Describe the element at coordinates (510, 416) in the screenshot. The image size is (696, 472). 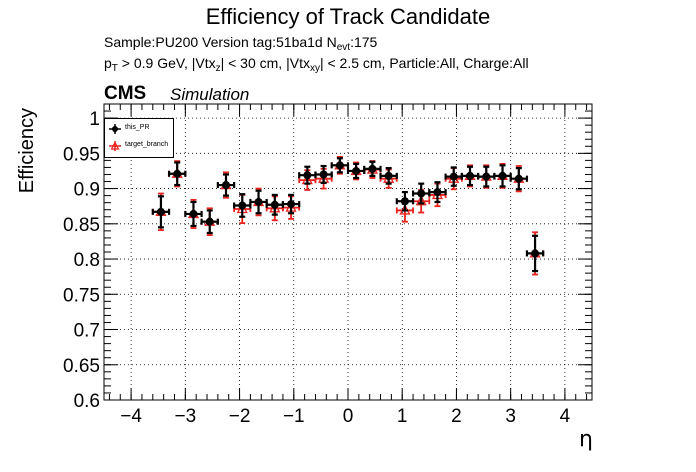
I see `x-tick-label: 3` at that location.